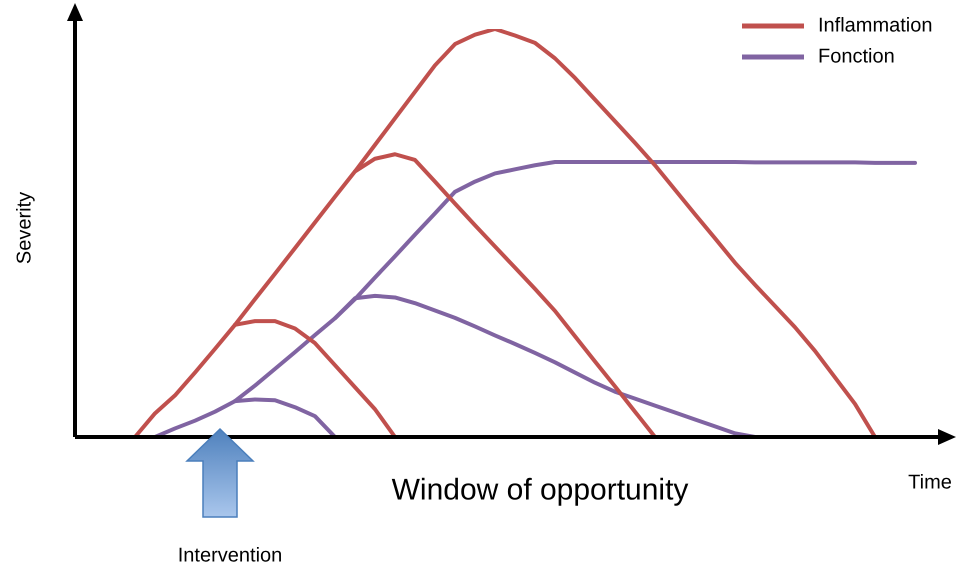  What do you see at coordinates (930, 483) in the screenshot?
I see `x-axis-title: Time` at bounding box center [930, 483].